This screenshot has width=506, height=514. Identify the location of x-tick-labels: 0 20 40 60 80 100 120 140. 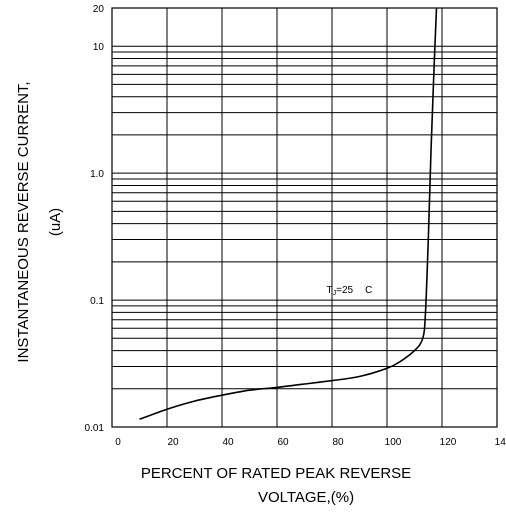
(310, 442).